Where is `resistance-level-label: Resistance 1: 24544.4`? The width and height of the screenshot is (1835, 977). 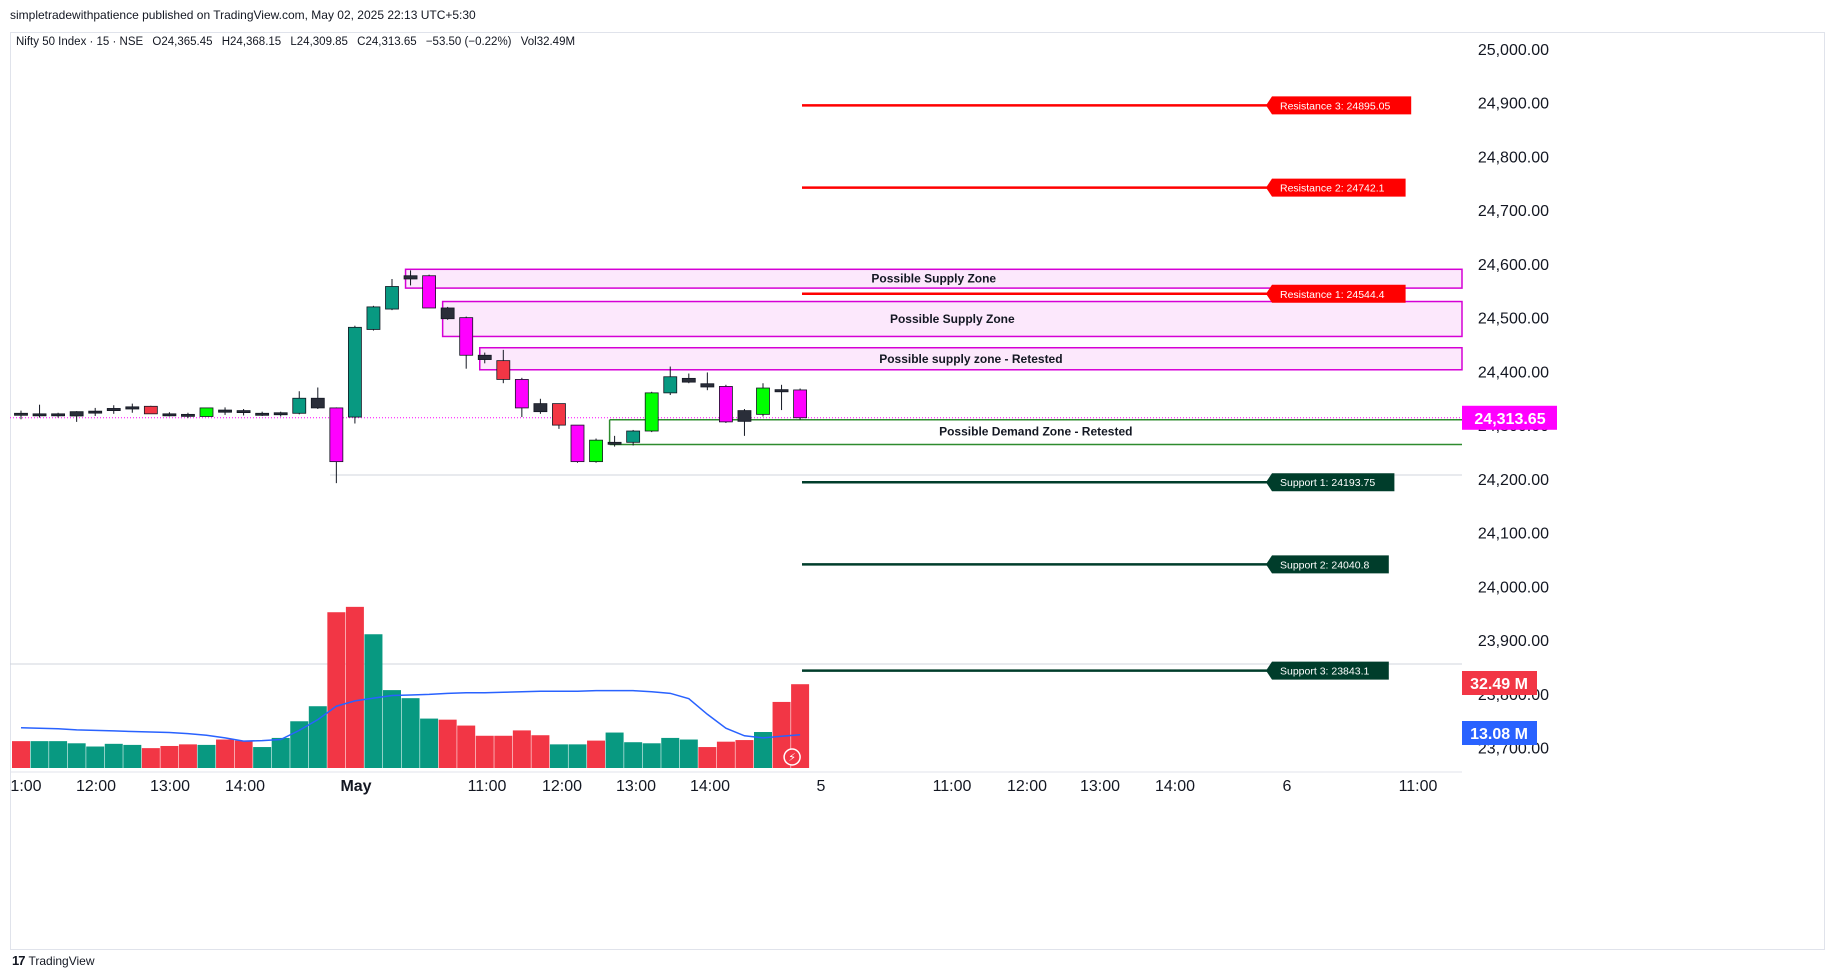
resistance-level-label: Resistance 1: 24544.4 is located at coordinates (1332, 295).